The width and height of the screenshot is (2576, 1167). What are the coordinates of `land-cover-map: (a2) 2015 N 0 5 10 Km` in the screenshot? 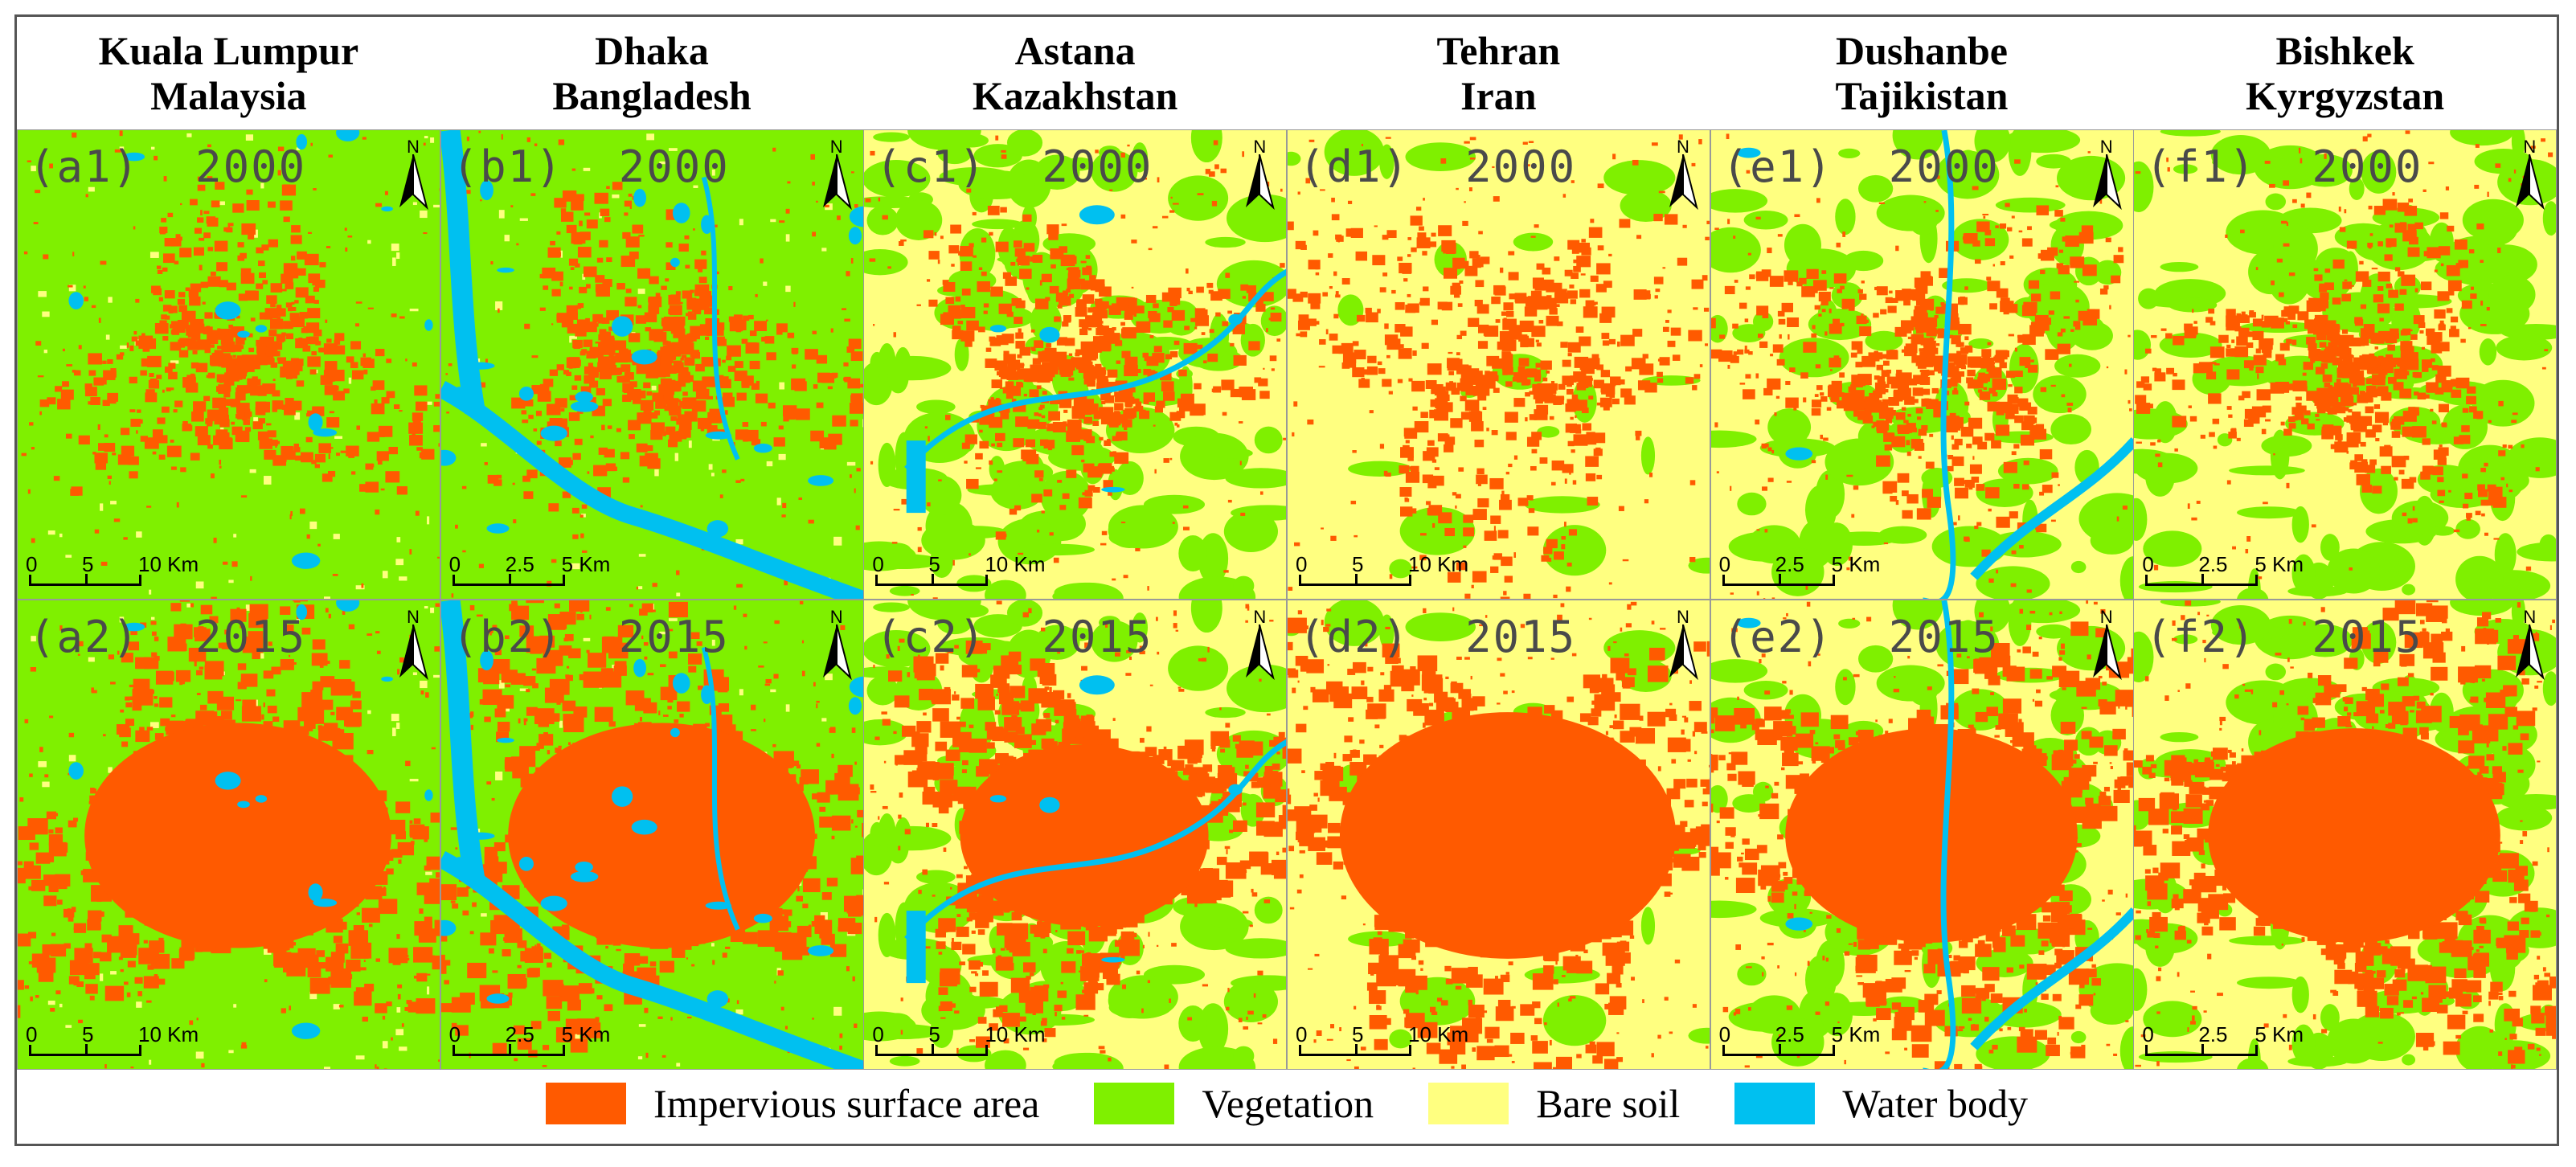 It's located at (228, 835).